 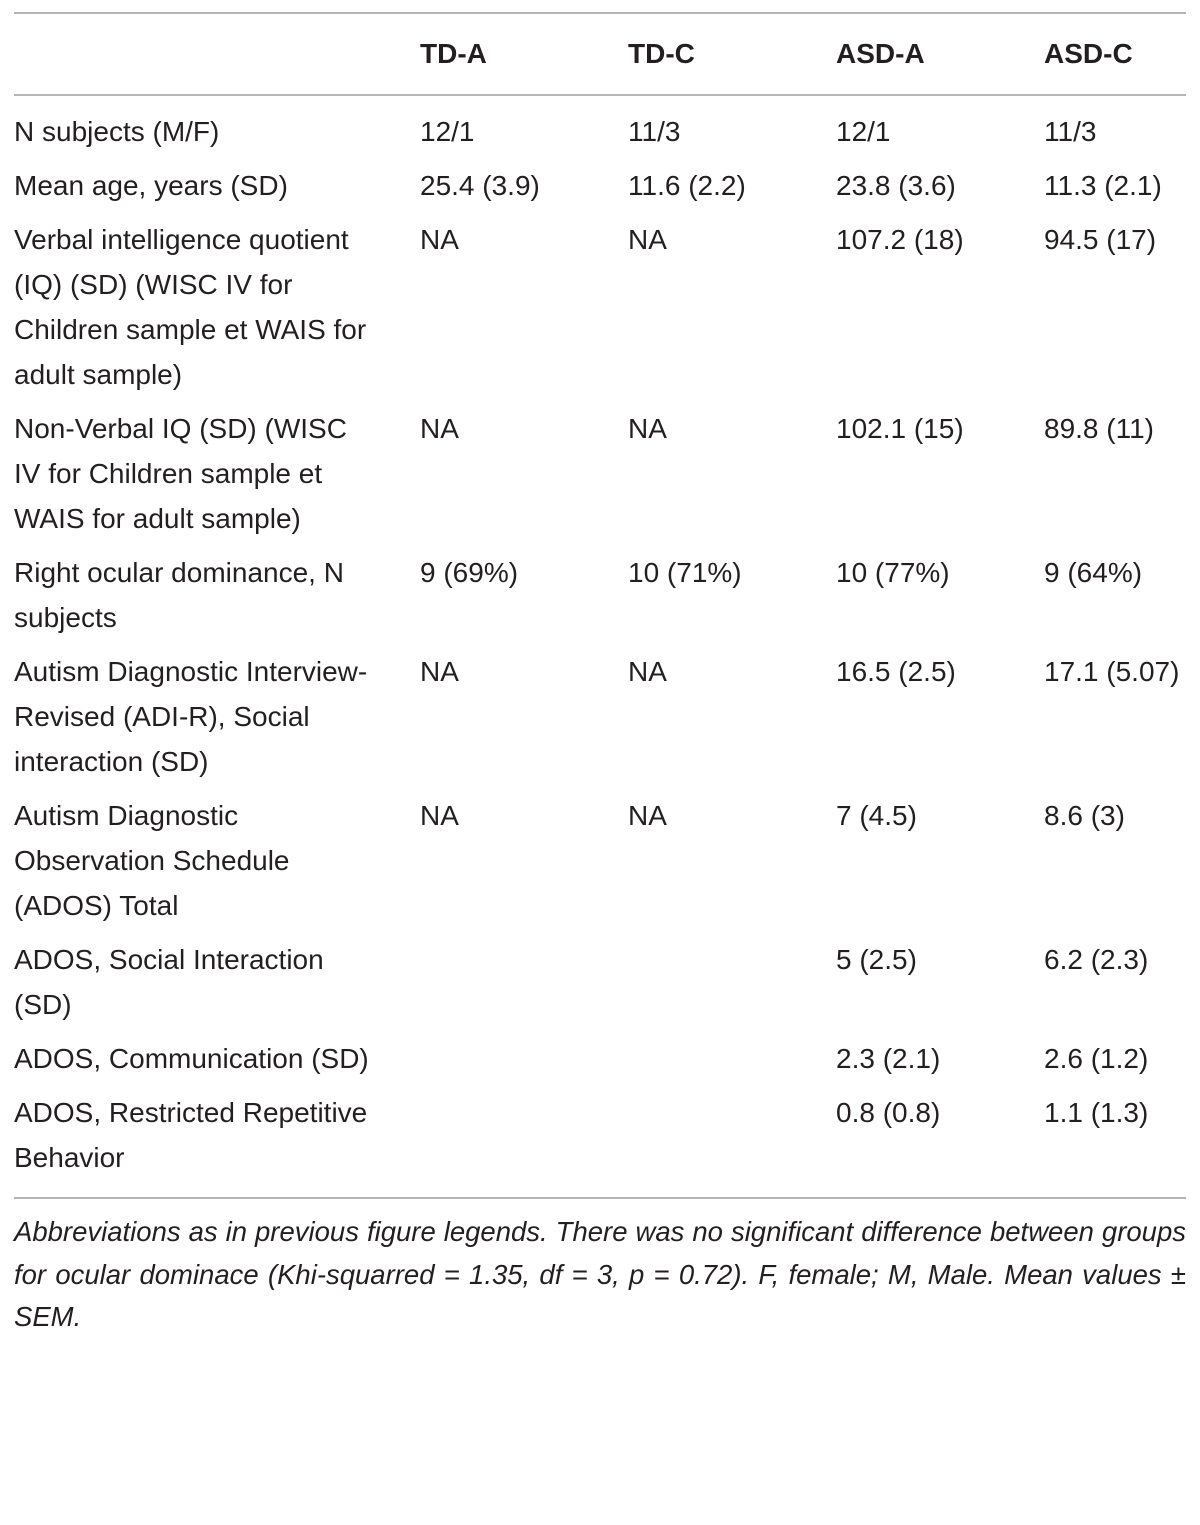 I want to click on header-row: TD-A TD-C ASD-A ASD-C, so click(x=600, y=54).